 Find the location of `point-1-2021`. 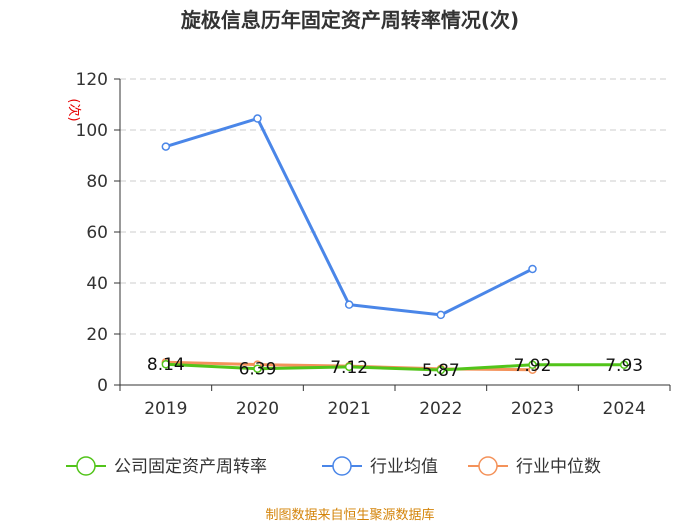

point-1-2021 is located at coordinates (349, 304).